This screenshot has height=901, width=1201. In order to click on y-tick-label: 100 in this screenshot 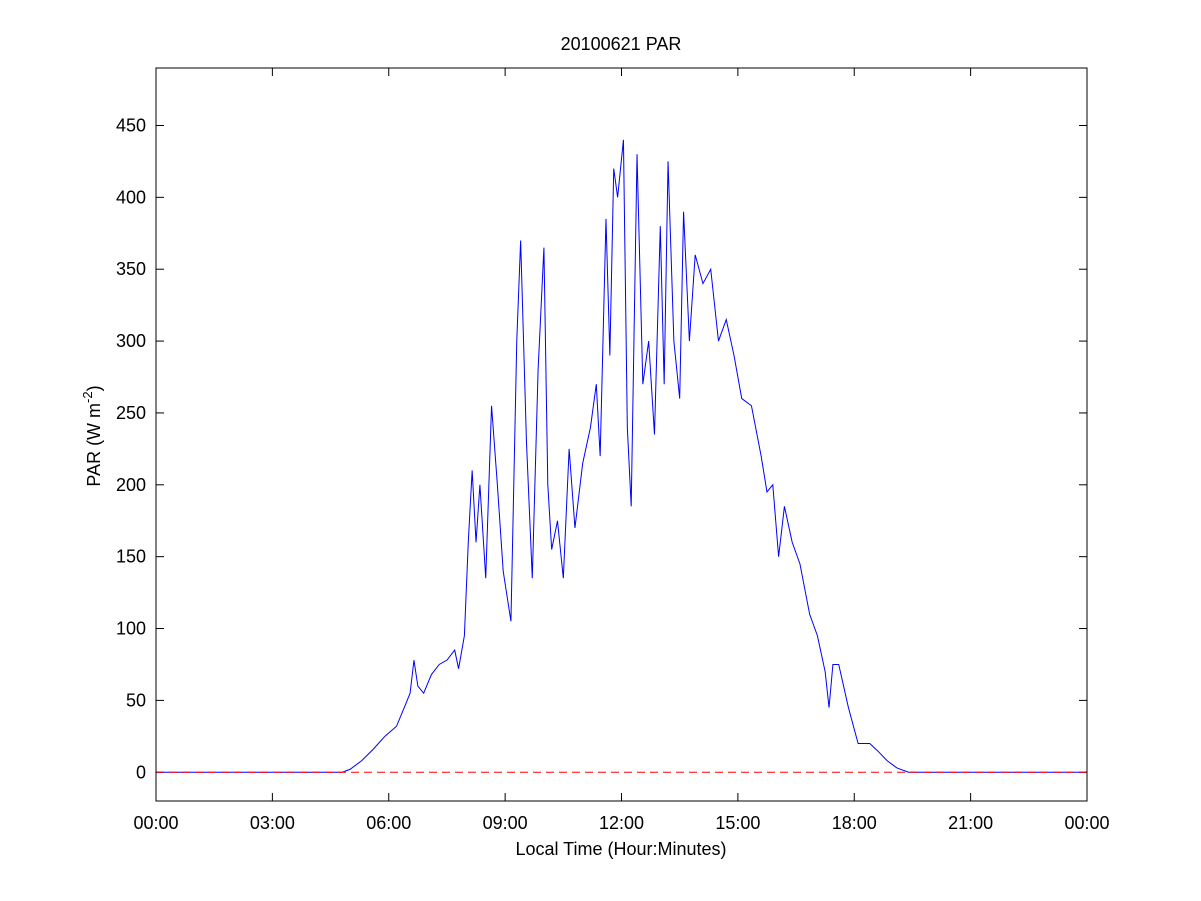, I will do `click(131, 629)`.